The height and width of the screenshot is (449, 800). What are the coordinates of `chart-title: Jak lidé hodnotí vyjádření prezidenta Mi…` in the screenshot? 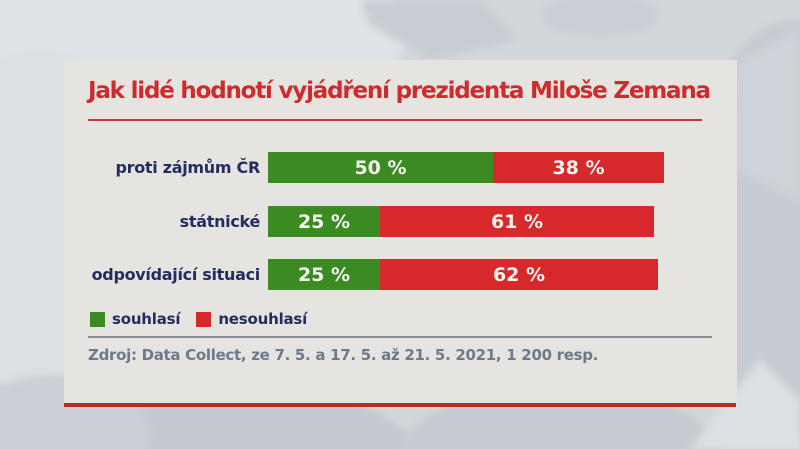 It's located at (399, 91).